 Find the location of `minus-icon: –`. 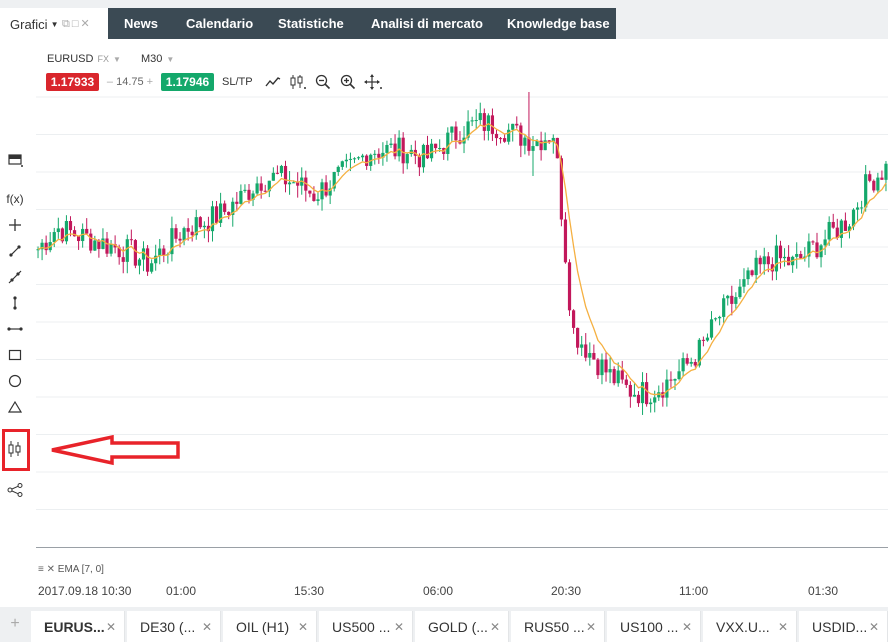

minus-icon: – is located at coordinates (110, 82).